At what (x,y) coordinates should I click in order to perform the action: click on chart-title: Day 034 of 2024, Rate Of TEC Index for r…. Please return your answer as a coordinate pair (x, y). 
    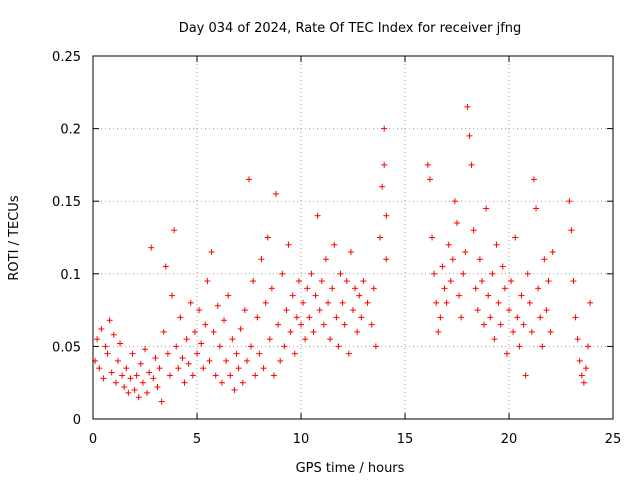
    Looking at the image, I should click on (350, 28).